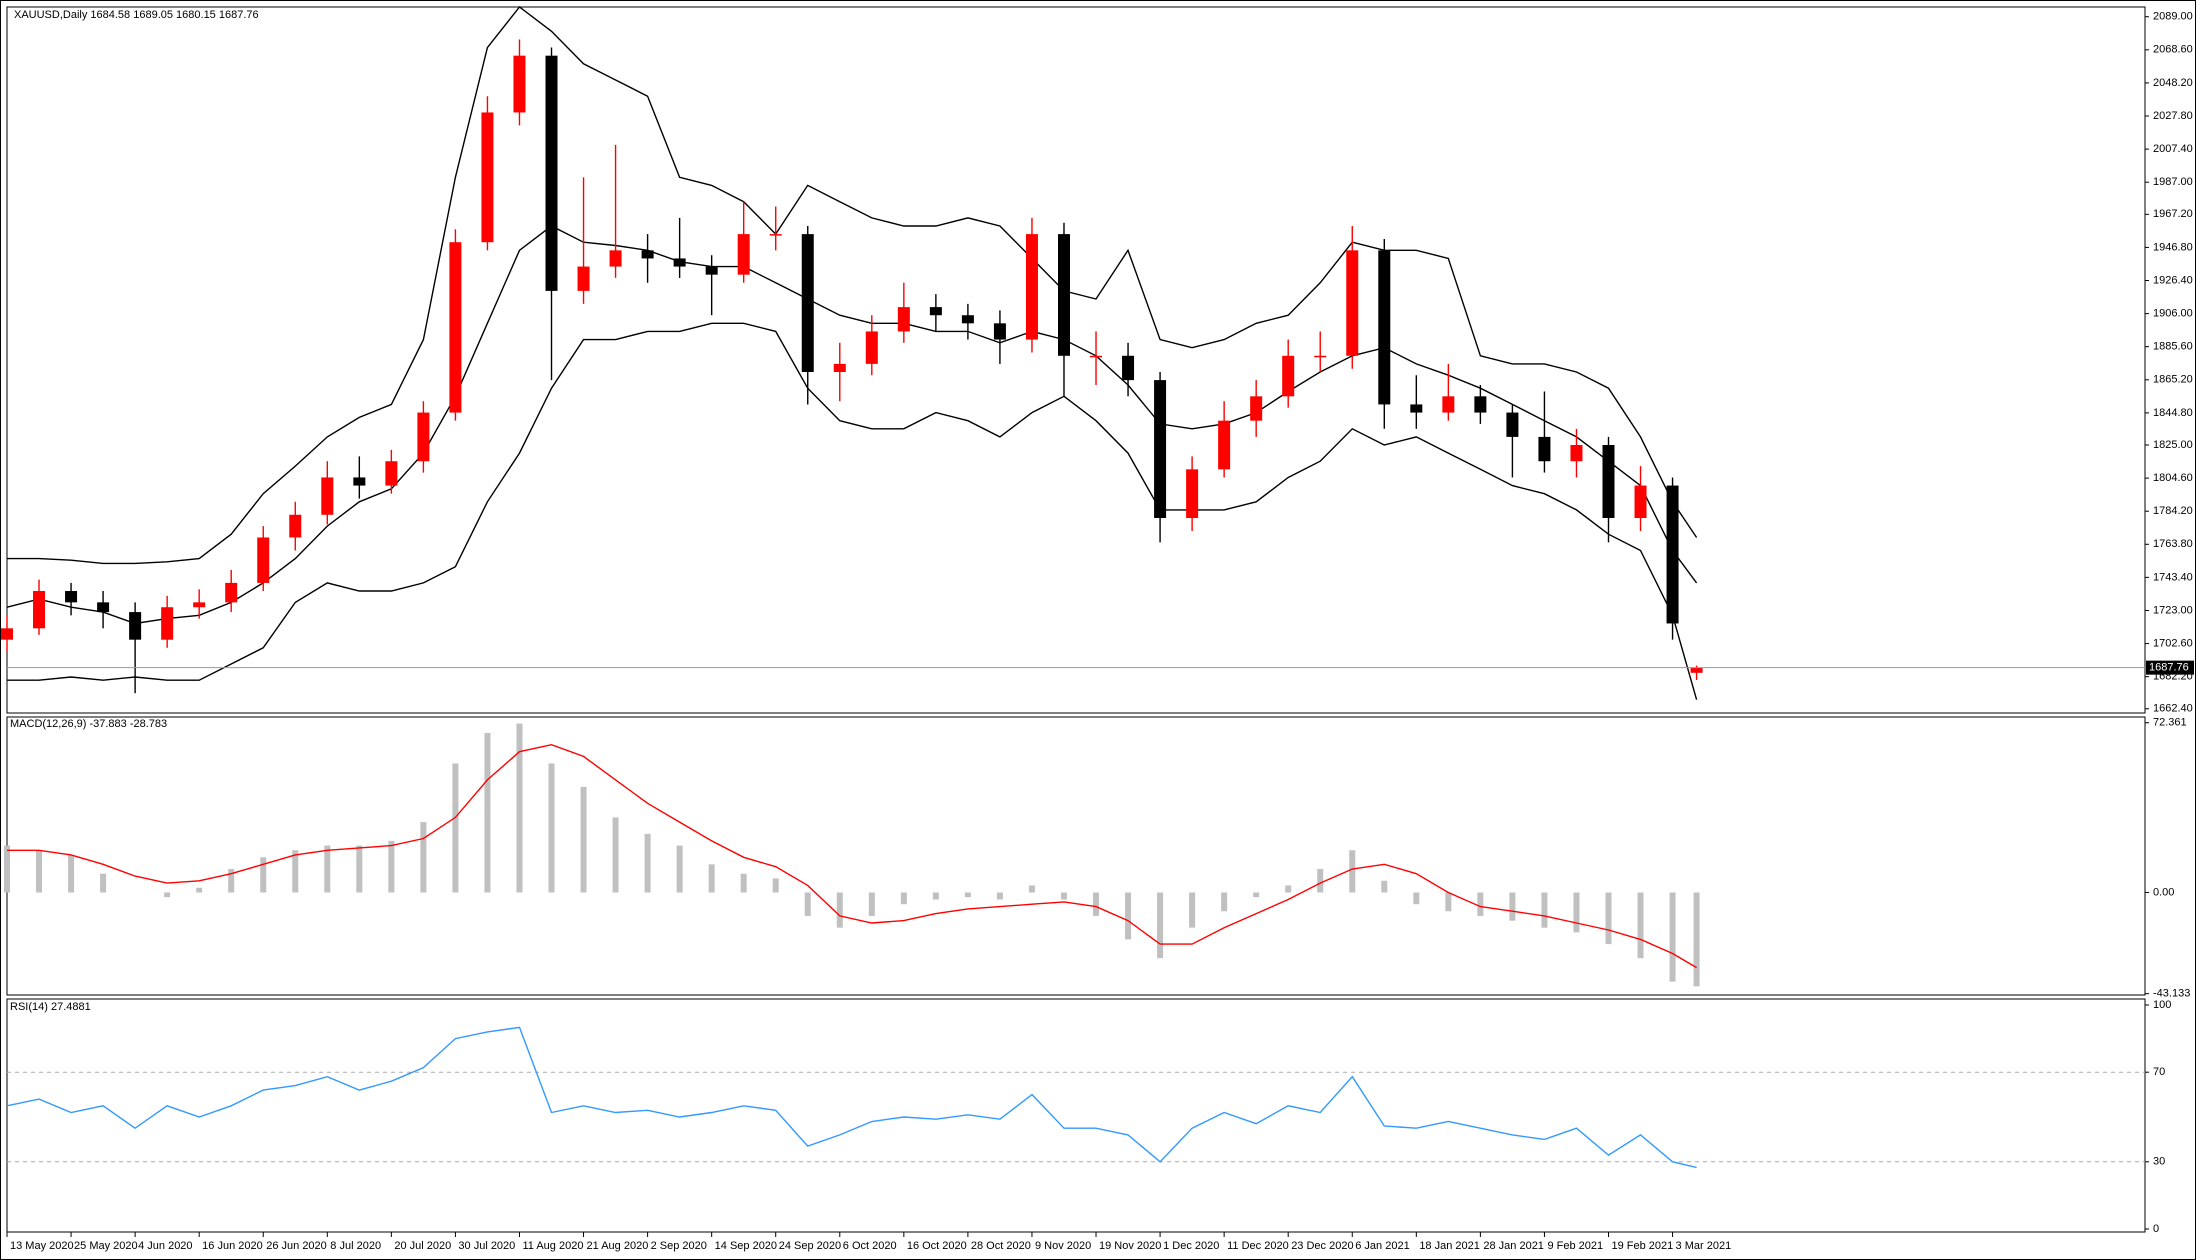  What do you see at coordinates (486, 1246) in the screenshot?
I see `x-tick-label: 30 Jul 2020` at bounding box center [486, 1246].